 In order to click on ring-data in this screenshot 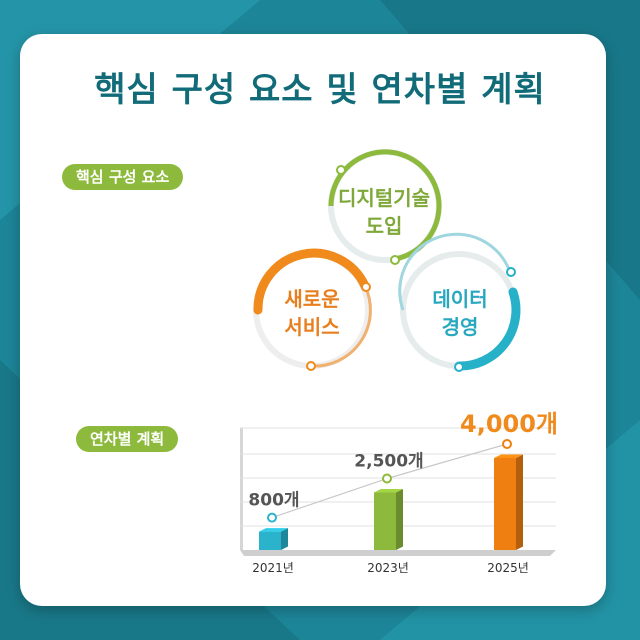, I will do `click(459, 302)`.